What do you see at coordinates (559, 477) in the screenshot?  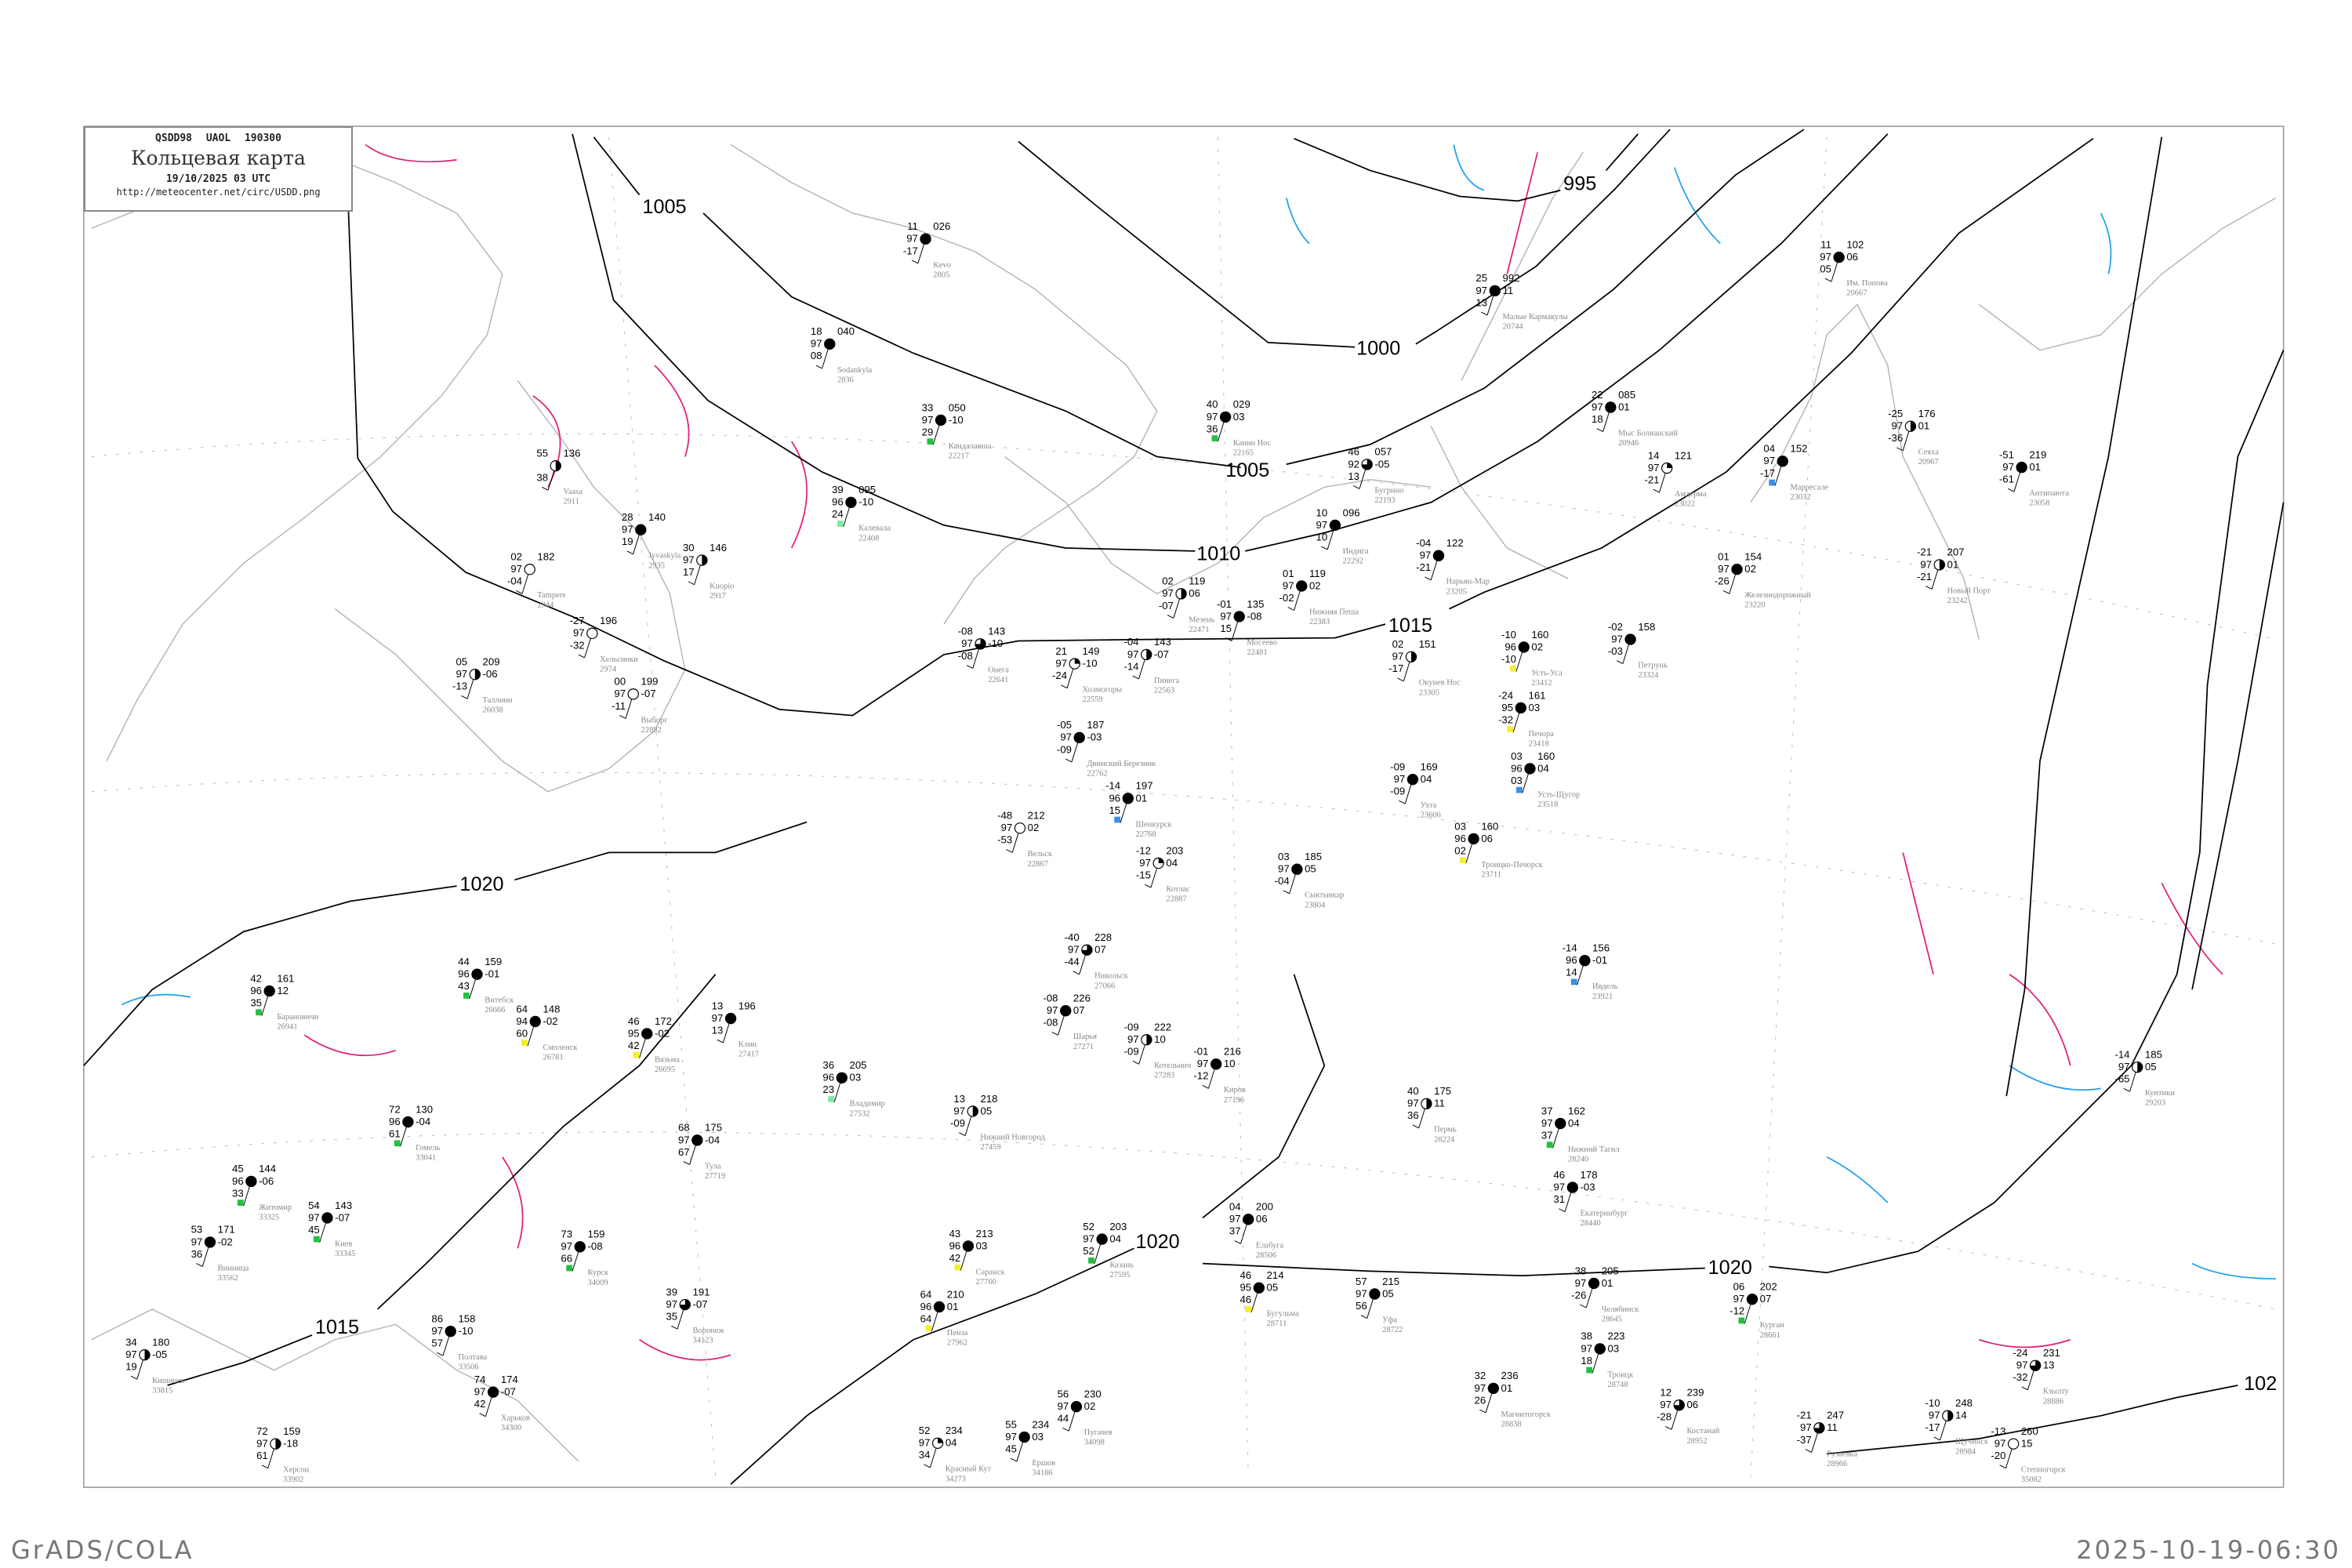 I see `station-plot: 55 38 136 Vaasa 2911` at bounding box center [559, 477].